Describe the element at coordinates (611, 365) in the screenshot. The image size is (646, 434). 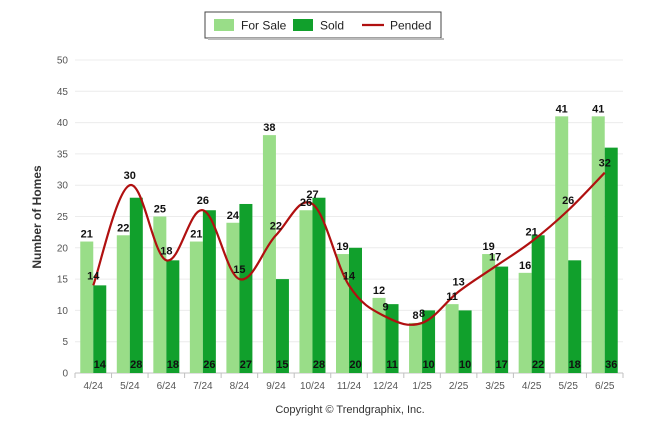
I see `label-sold: 36` at that location.